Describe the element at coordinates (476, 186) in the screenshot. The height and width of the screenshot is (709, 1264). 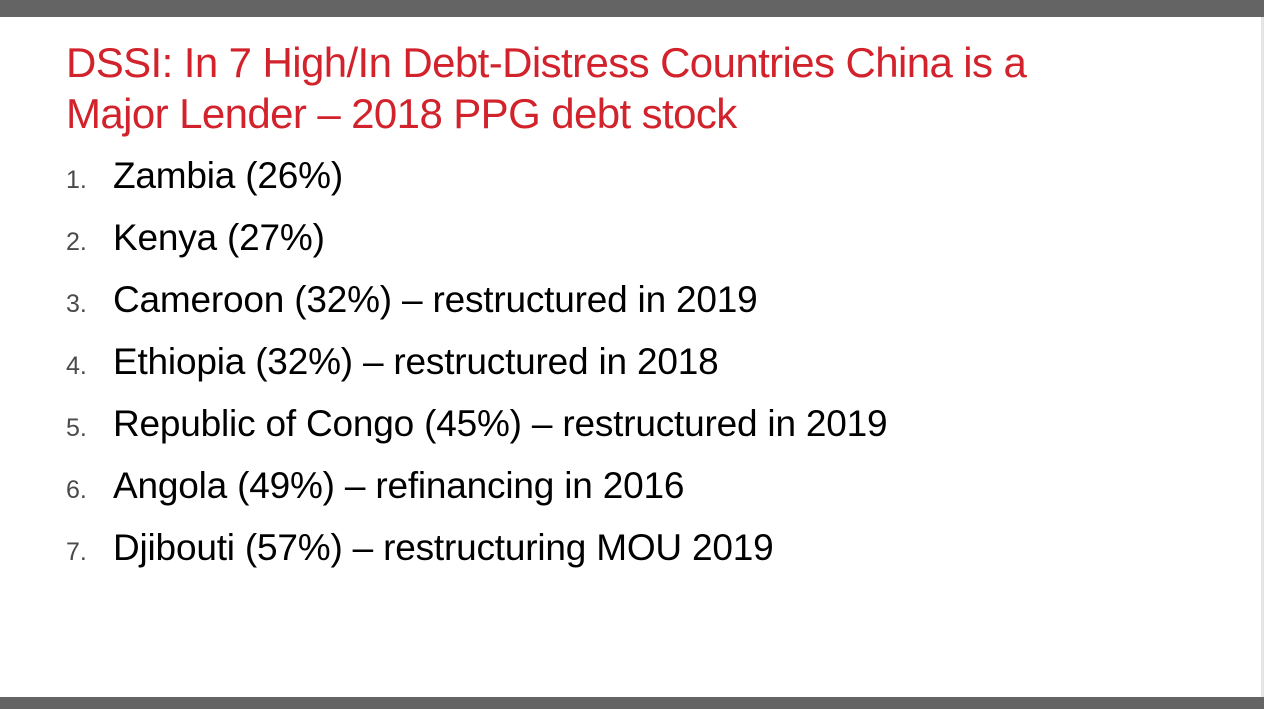
I see `list-item: 1. Zambia (26%)` at that location.